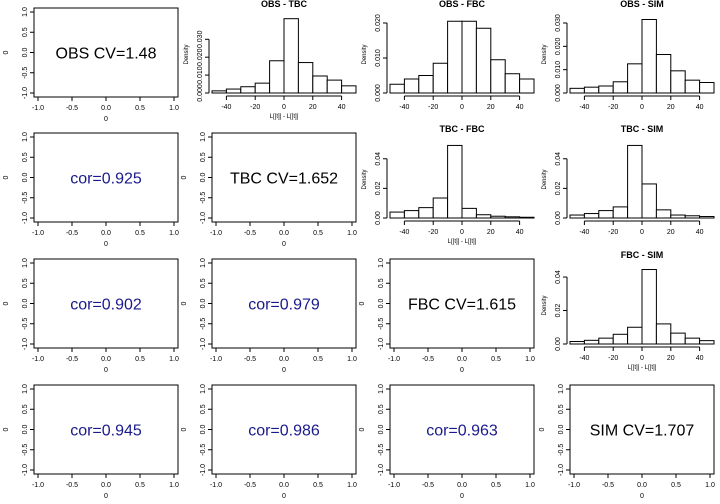 The image size is (720, 504). What do you see at coordinates (174, 485) in the screenshot?
I see `panel-3-0-xtick-label: 1.0` at bounding box center [174, 485].